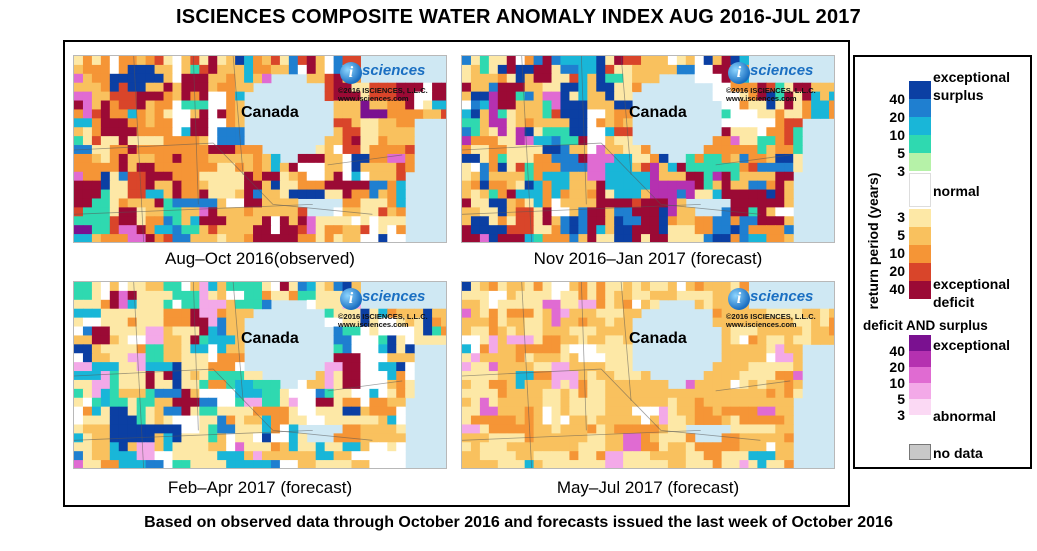  I want to click on legend-exceptional-deficit: exceptional deficit, so click(971, 293).